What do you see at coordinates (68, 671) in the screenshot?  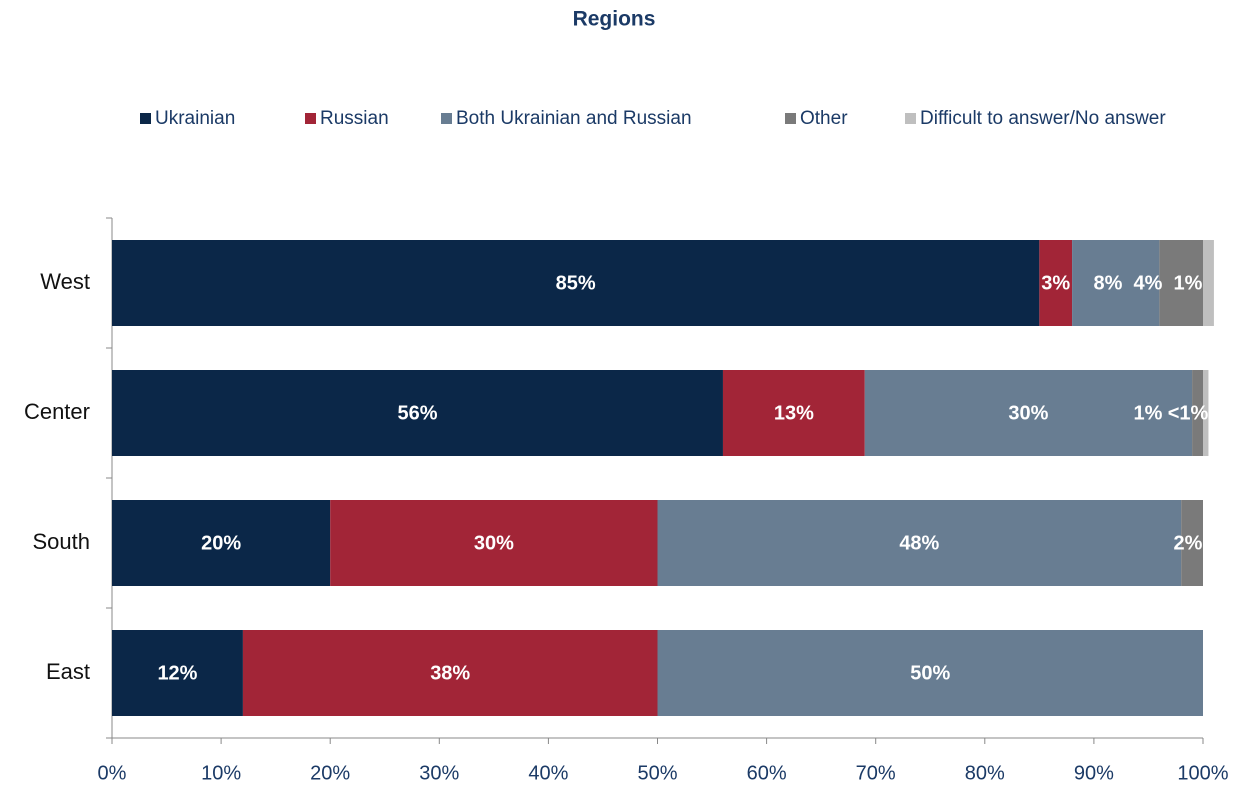 I see `category-label: East` at bounding box center [68, 671].